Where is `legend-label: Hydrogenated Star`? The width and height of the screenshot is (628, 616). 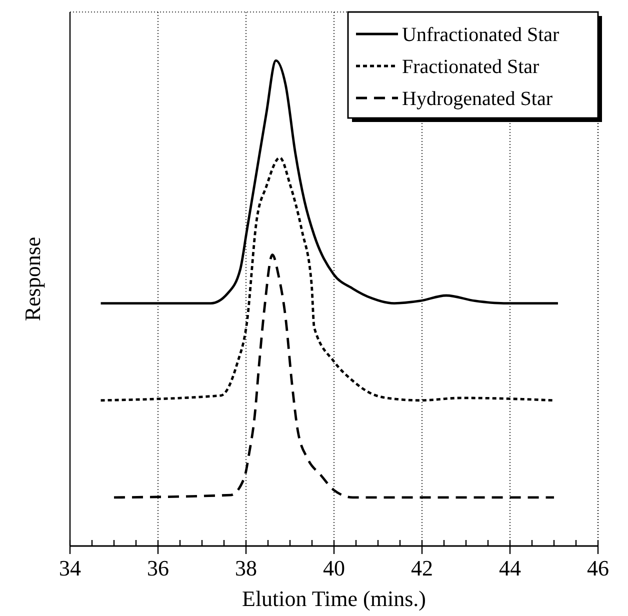 legend-label: Hydrogenated Star is located at coordinates (477, 99).